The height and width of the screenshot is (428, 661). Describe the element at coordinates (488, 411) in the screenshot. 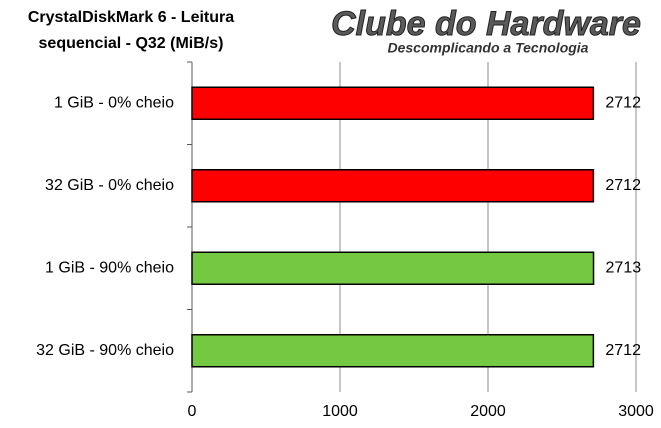

I see `x-tick-label: 2000` at that location.